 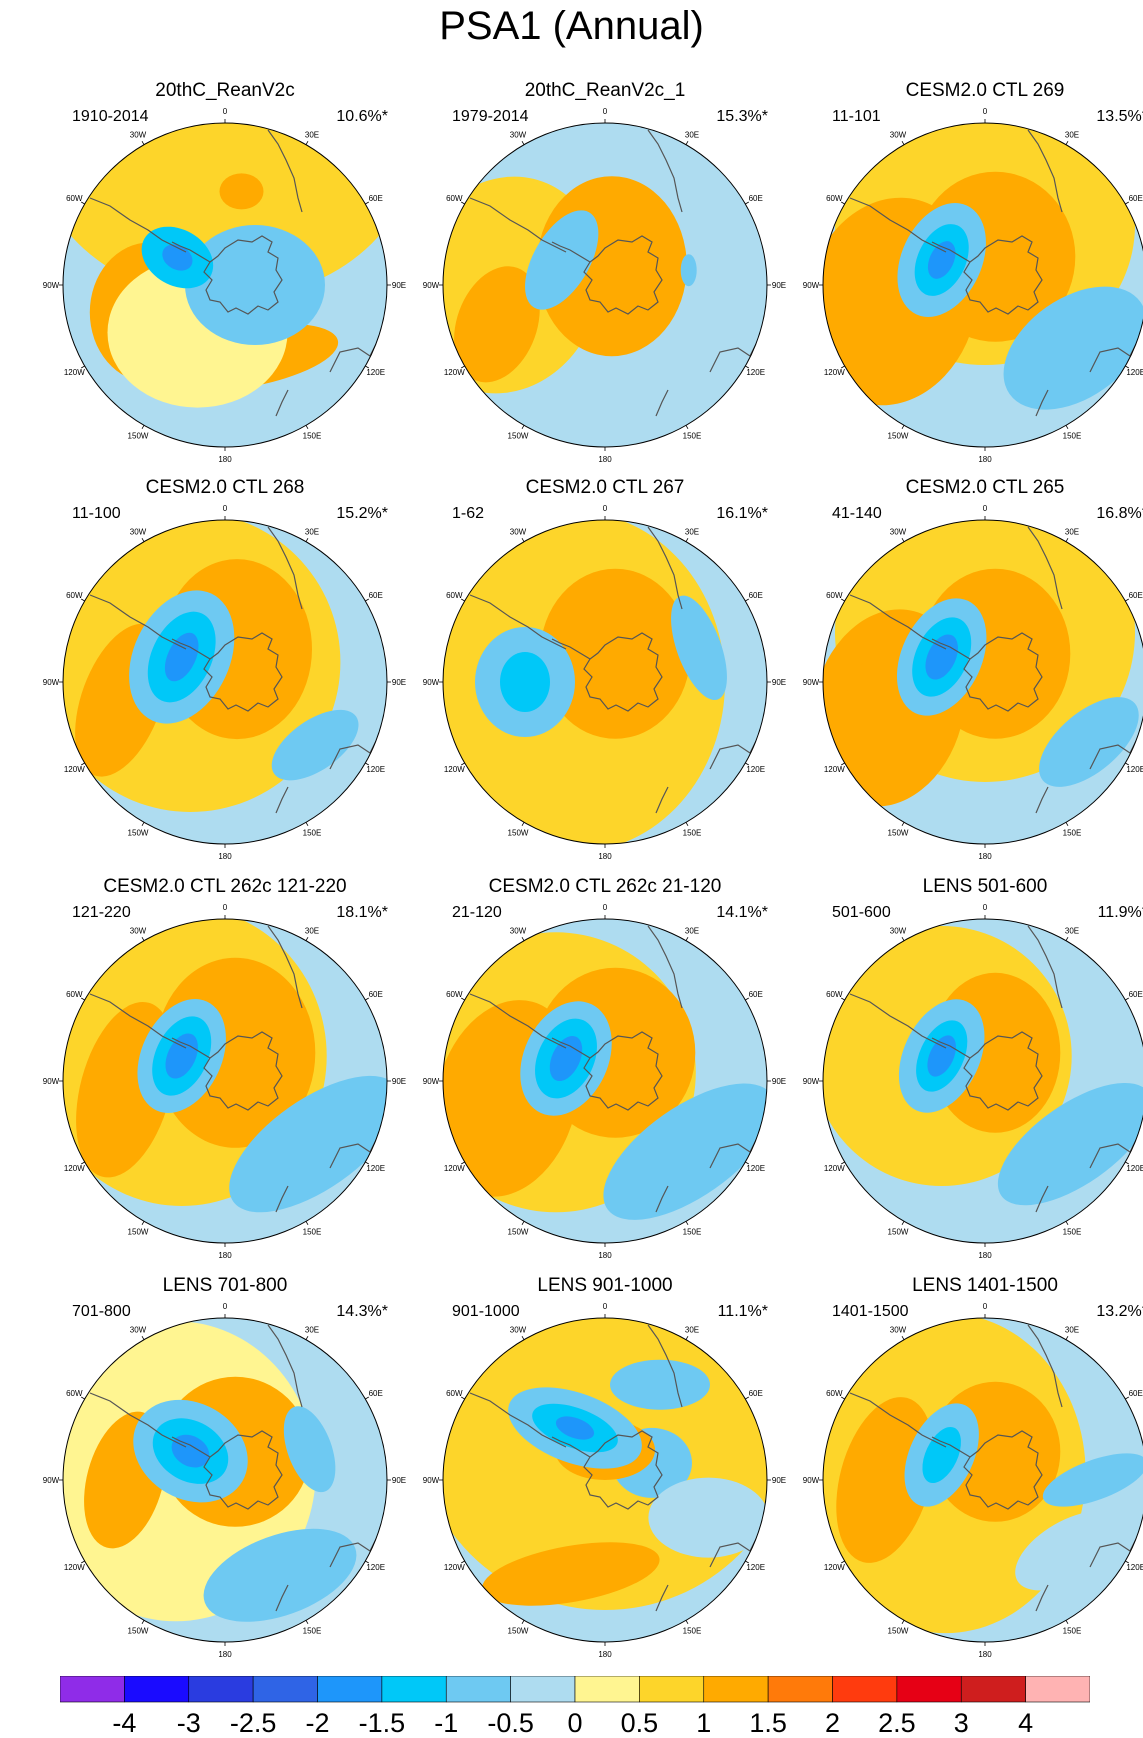 I want to click on colorbar-level-label: 1.5, so click(x=768, y=1722).